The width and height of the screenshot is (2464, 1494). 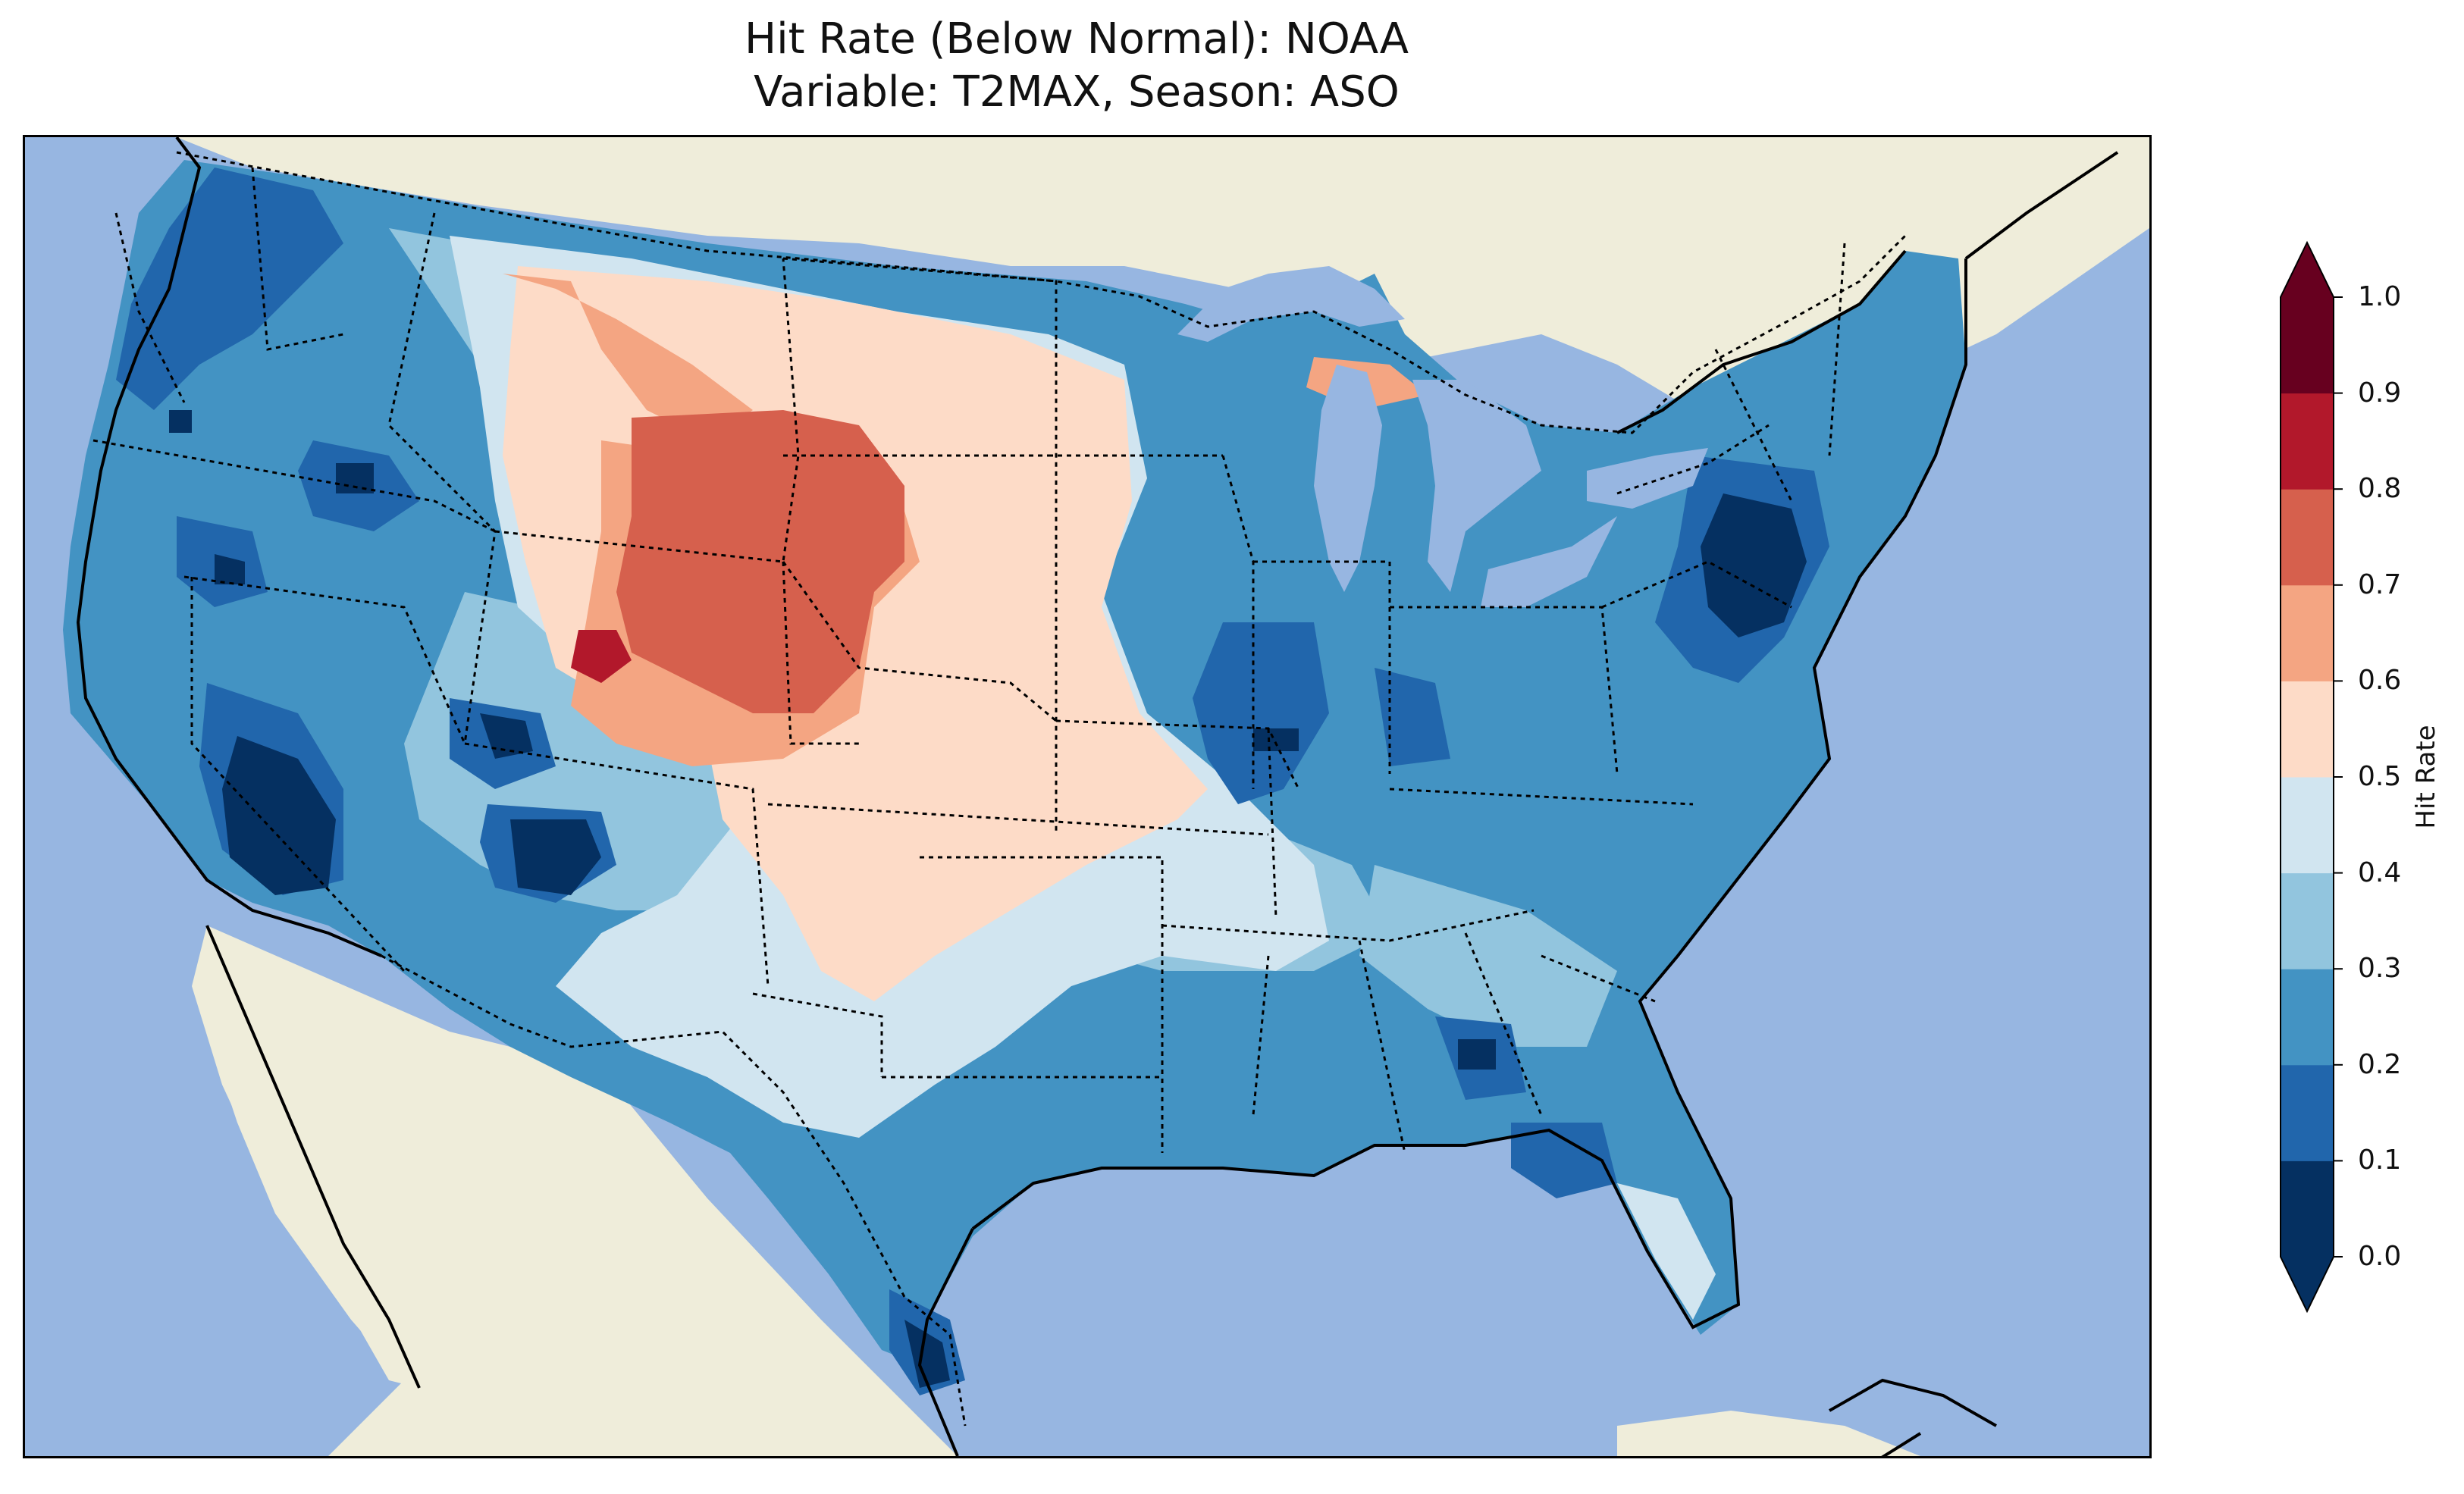 I want to click on high-hit-rate-zone, so click(x=760, y=561).